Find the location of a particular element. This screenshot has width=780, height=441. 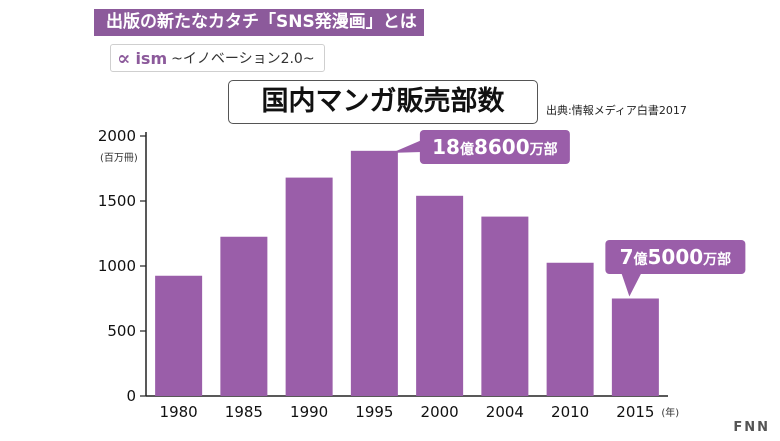

x-category-label: 1990 is located at coordinates (309, 412).